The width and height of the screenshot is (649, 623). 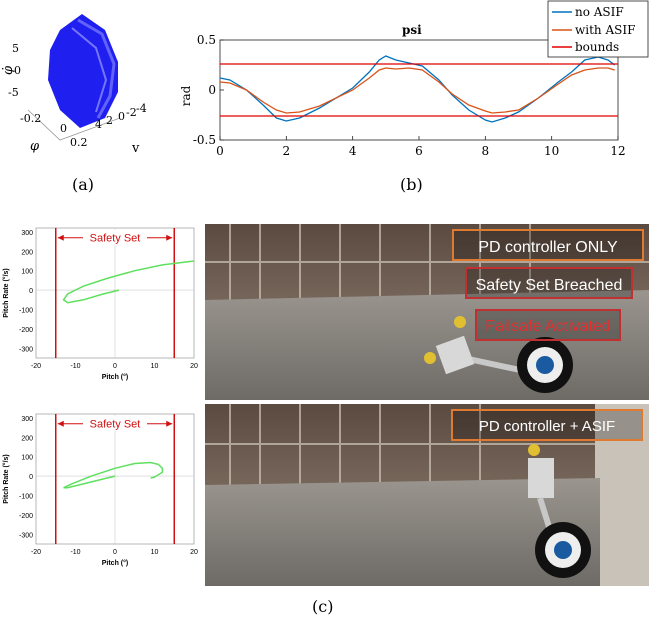 I want to click on x-tick: 0, so click(x=63, y=128).